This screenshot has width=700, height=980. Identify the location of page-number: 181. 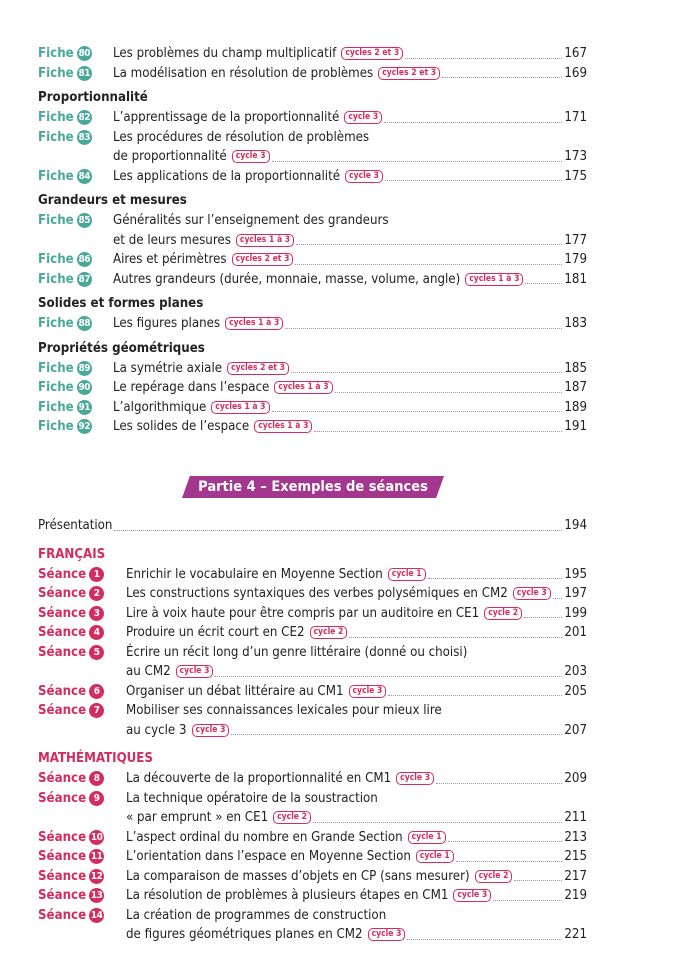
(575, 279).